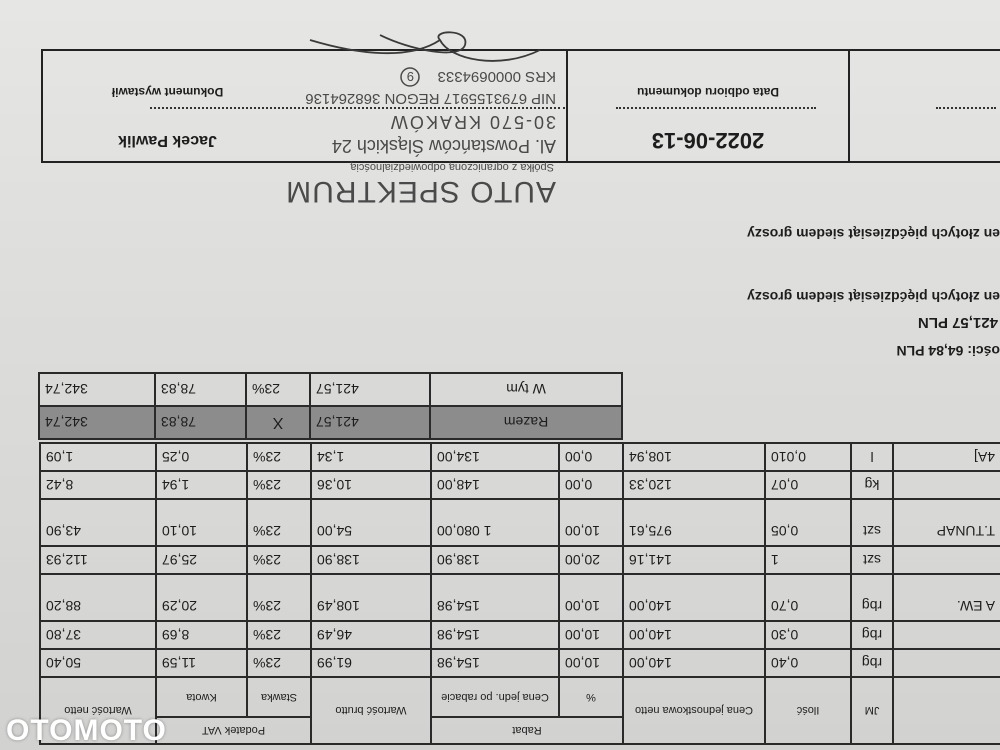 This screenshot has height=750, width=1000. What do you see at coordinates (278, 422) in the screenshot?
I see `total-rate: X` at bounding box center [278, 422].